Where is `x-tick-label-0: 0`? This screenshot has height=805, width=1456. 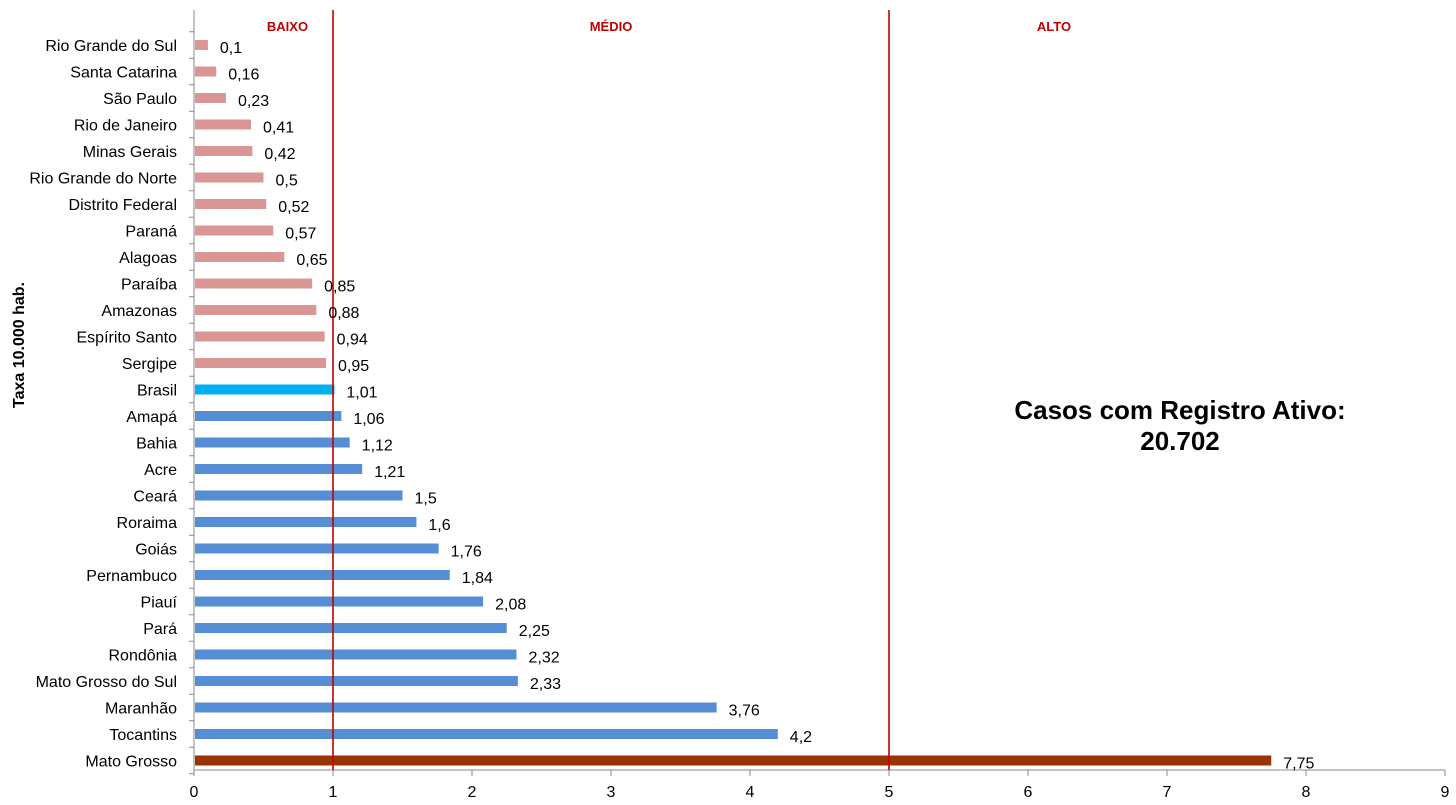
x-tick-label-0: 0 is located at coordinates (194, 792).